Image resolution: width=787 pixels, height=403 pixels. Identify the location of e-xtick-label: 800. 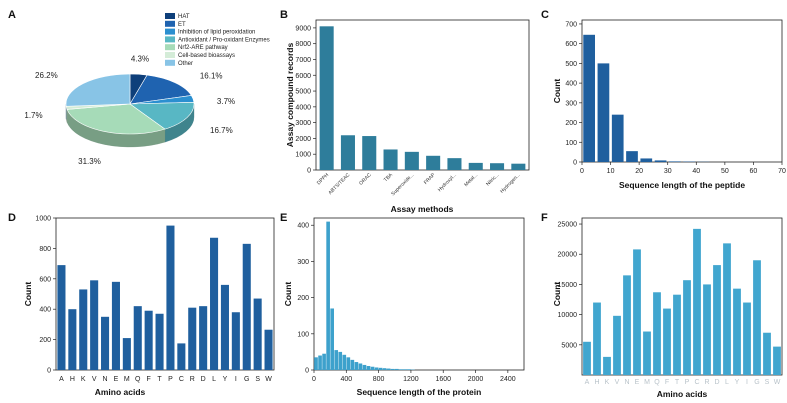
(379, 379).